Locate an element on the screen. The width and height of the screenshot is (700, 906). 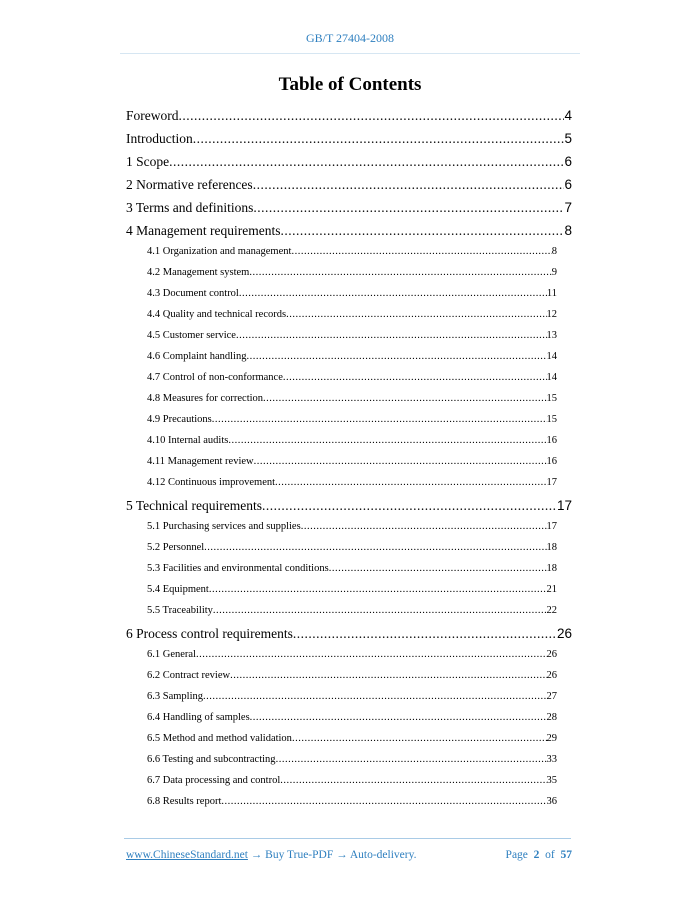
toc-entry: Foreword 4 is located at coordinates (349, 119).